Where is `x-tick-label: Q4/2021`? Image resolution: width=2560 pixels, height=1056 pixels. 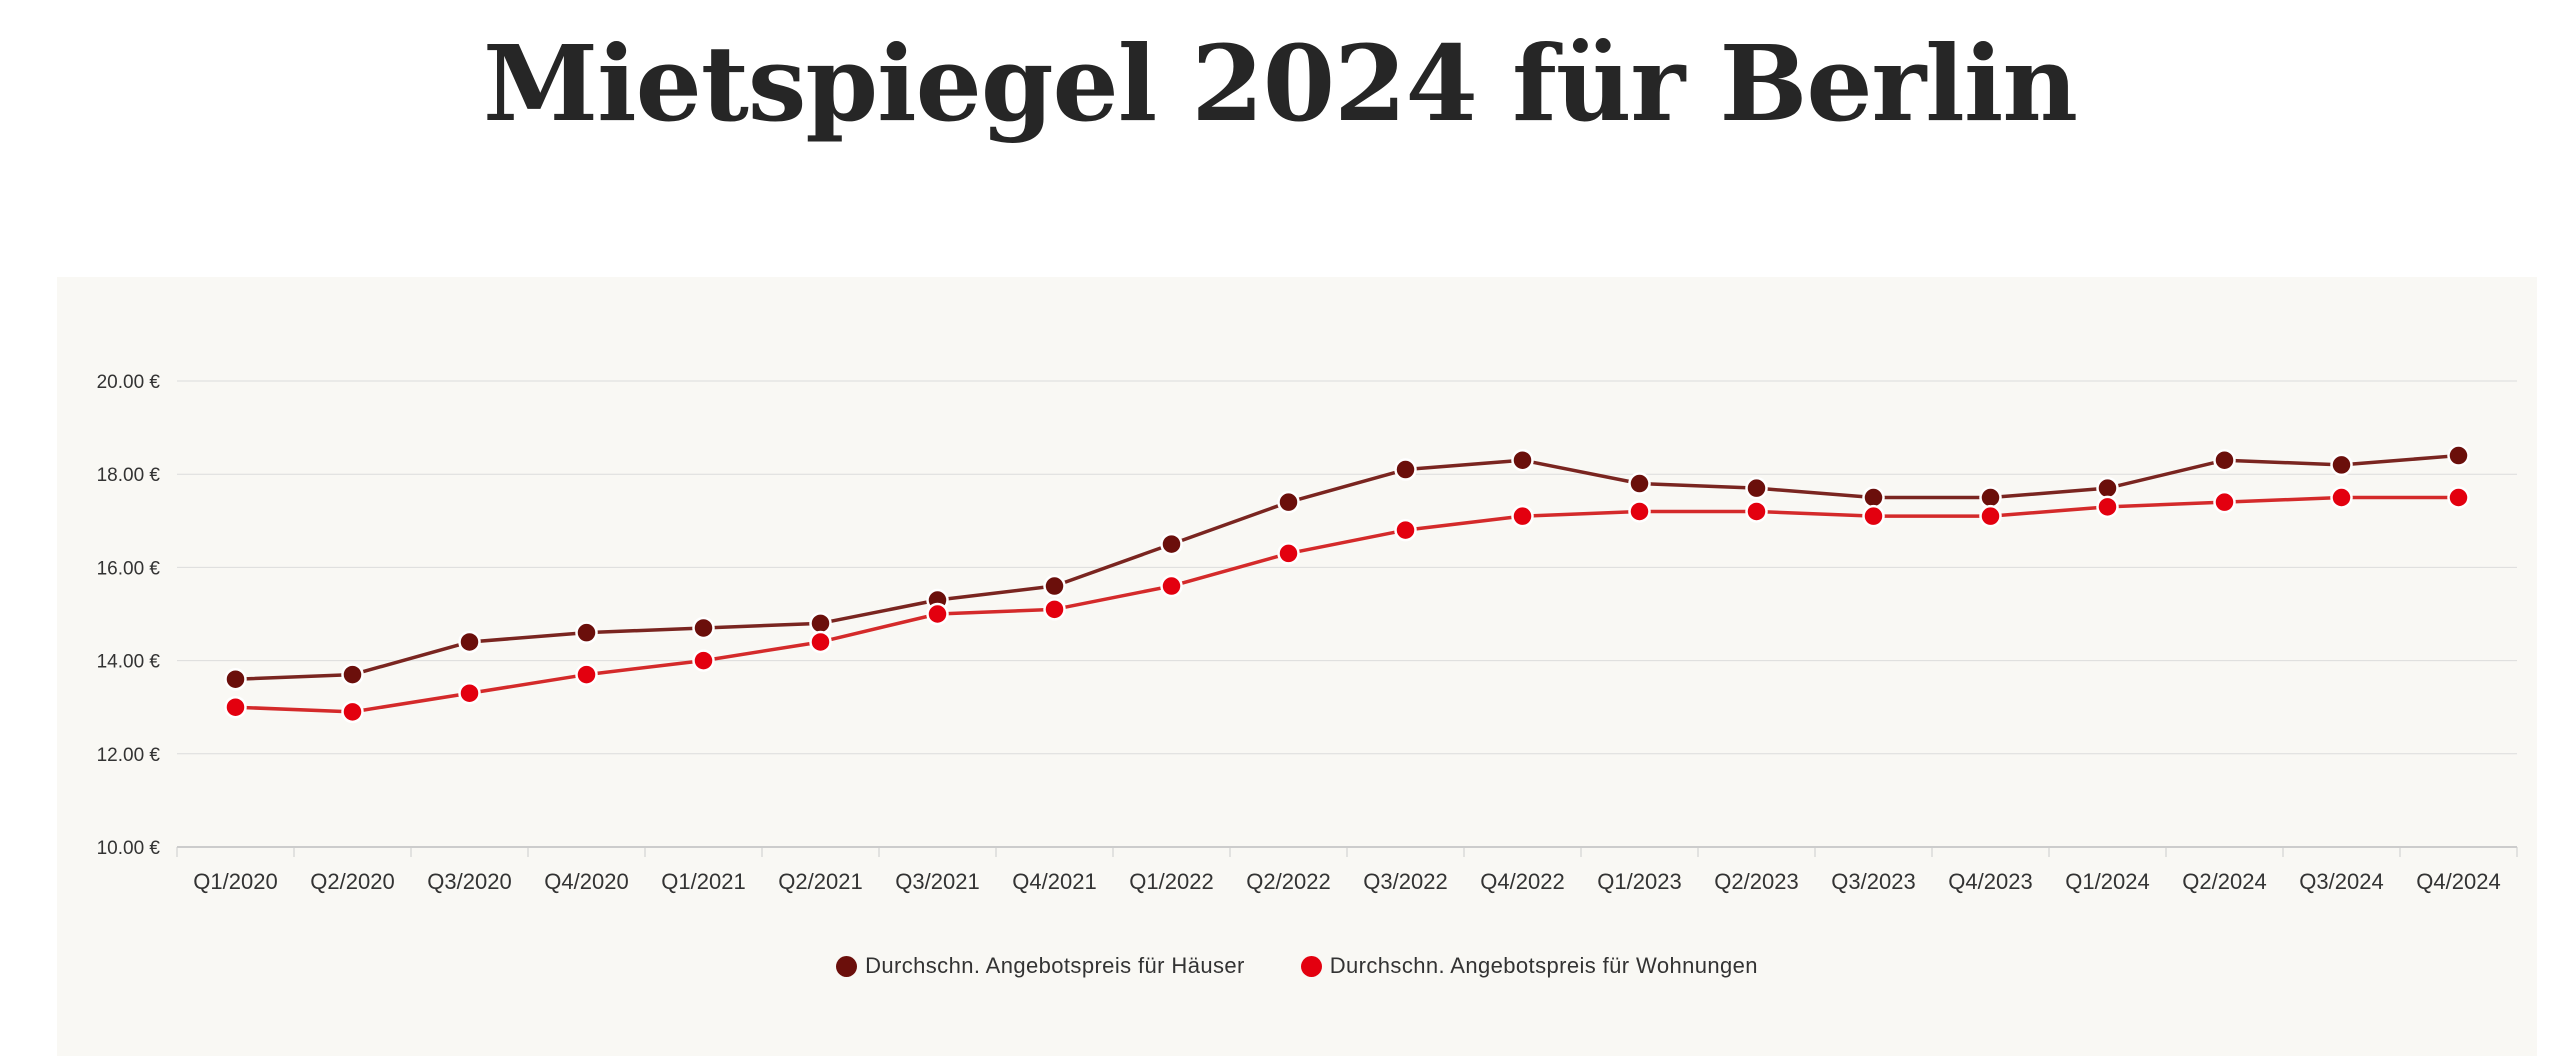 x-tick-label: Q4/2021 is located at coordinates (1054, 881).